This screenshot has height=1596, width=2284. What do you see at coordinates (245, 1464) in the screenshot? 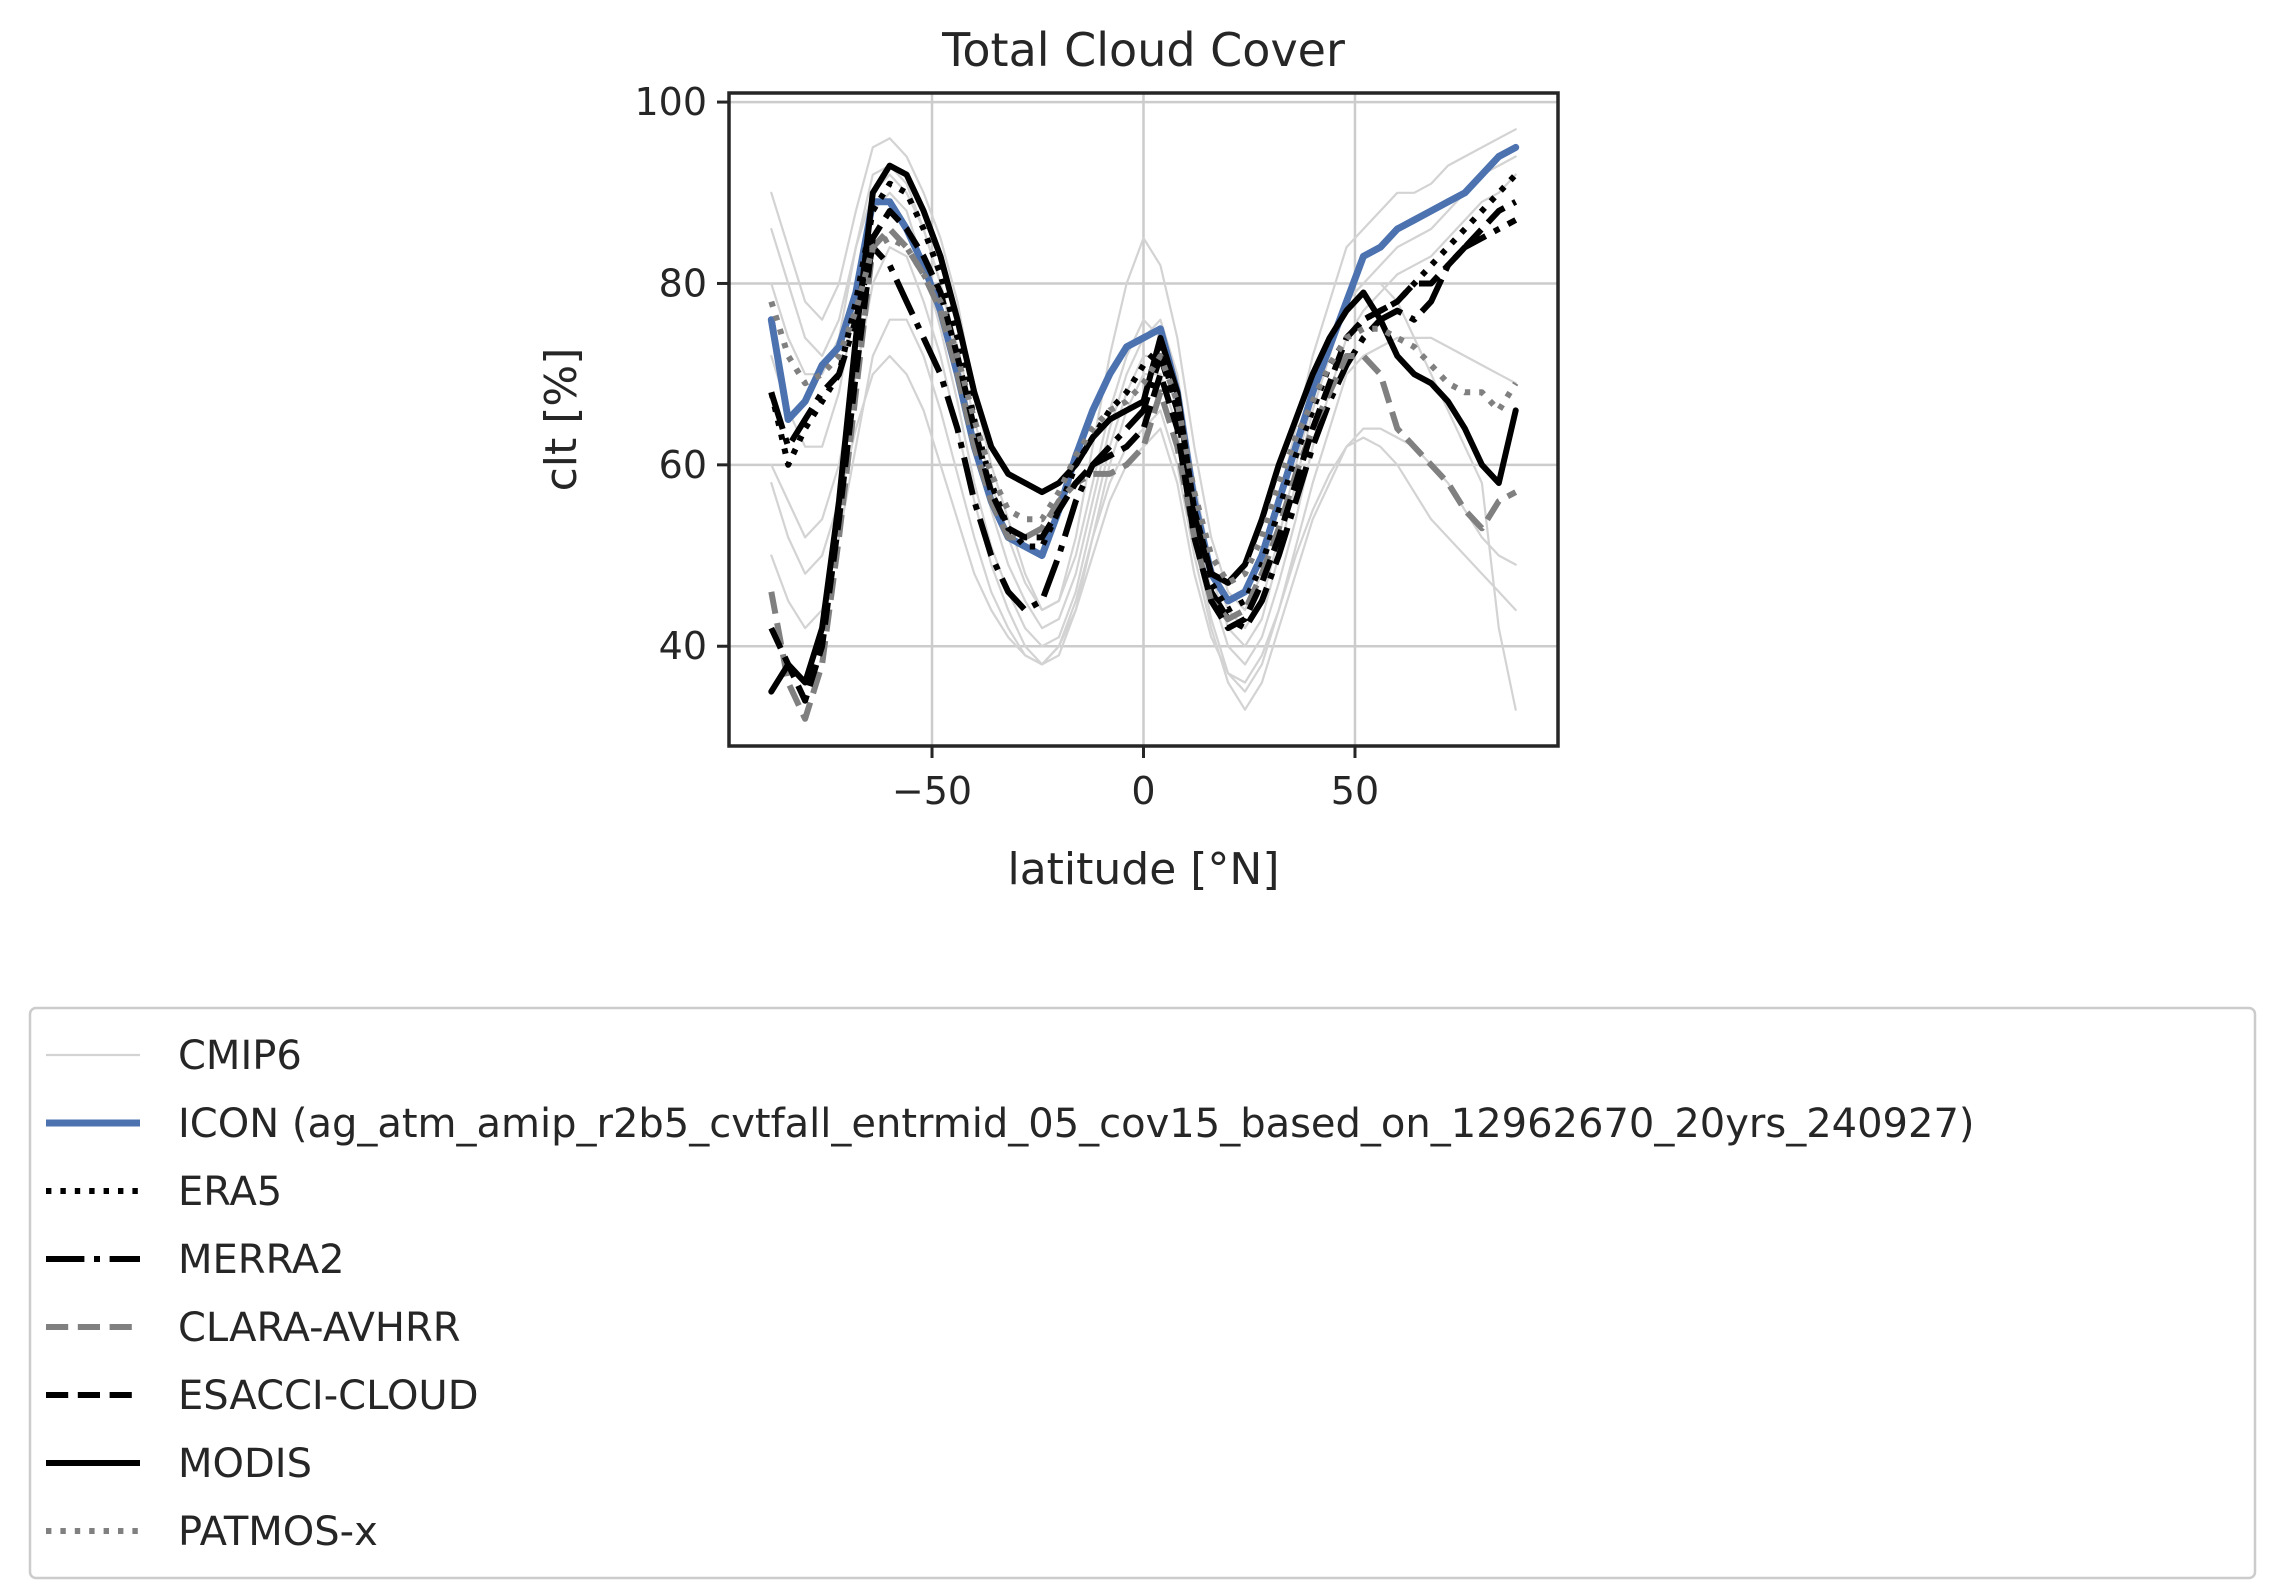
I see `legend-label: MODIS` at bounding box center [245, 1464].